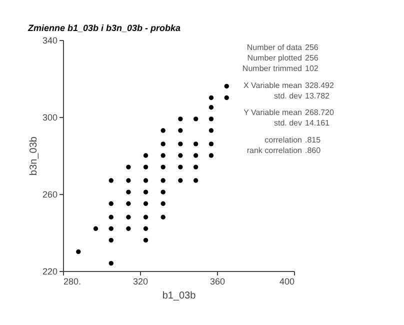  I want to click on text: std. dev 13.782, so click(302, 95).